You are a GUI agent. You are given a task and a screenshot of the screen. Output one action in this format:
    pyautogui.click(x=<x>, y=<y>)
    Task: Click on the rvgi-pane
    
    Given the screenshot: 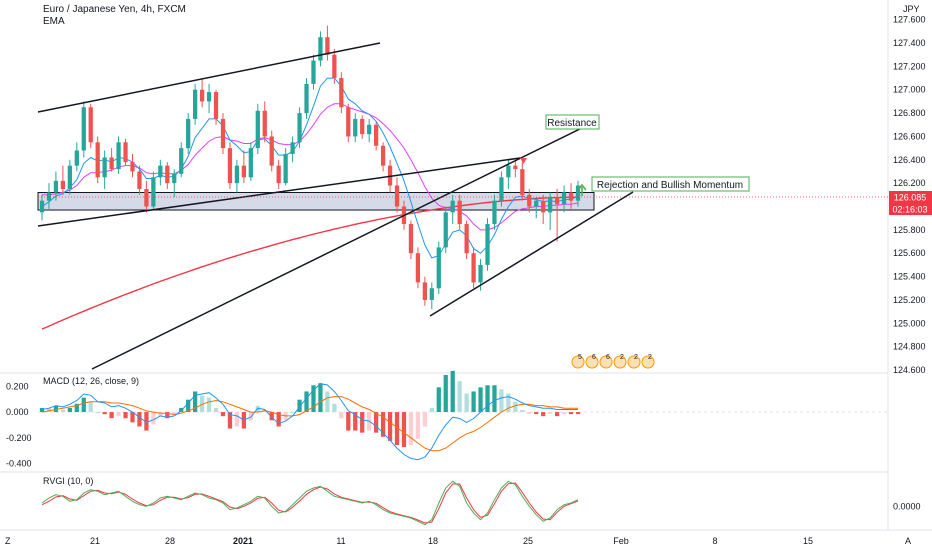 What is the action you would take?
    pyautogui.click(x=310, y=503)
    